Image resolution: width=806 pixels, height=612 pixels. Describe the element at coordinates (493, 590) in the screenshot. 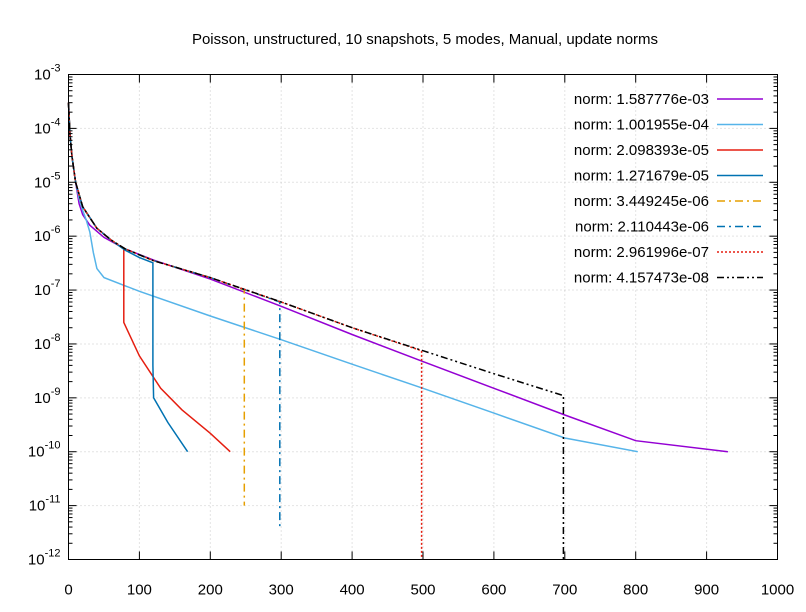

I see `x-tick-label: 600` at that location.